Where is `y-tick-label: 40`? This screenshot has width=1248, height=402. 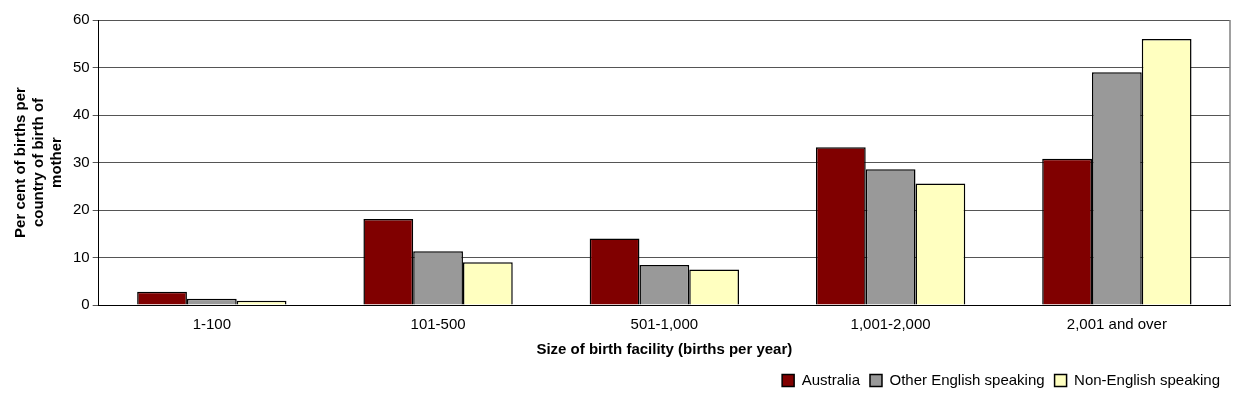 y-tick-label: 40 is located at coordinates (81, 114).